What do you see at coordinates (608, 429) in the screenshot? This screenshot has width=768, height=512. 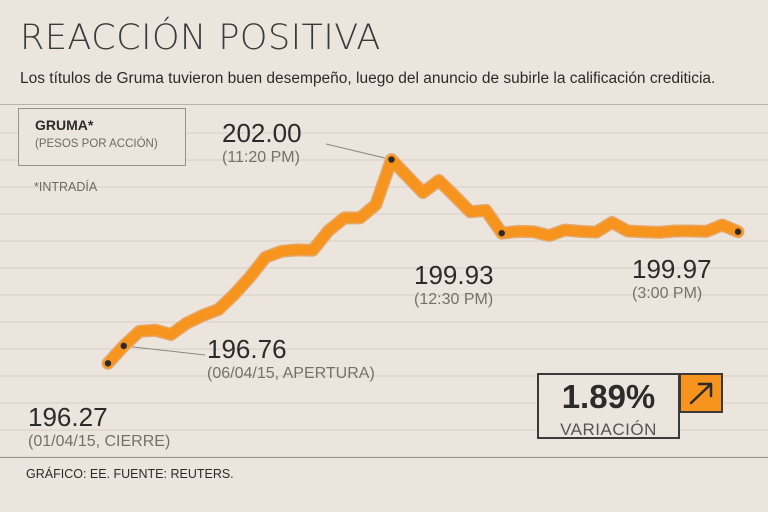 I see `variation-label: VARIACIÓN` at bounding box center [608, 429].